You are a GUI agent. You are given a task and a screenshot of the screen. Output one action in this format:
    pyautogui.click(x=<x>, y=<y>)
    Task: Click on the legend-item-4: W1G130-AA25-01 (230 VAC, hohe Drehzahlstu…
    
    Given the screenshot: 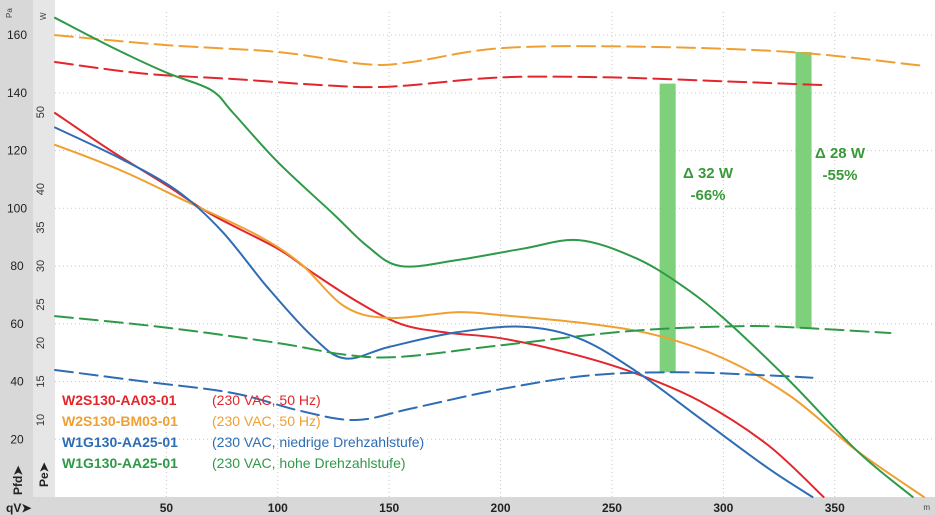 What is the action you would take?
    pyautogui.click(x=234, y=463)
    